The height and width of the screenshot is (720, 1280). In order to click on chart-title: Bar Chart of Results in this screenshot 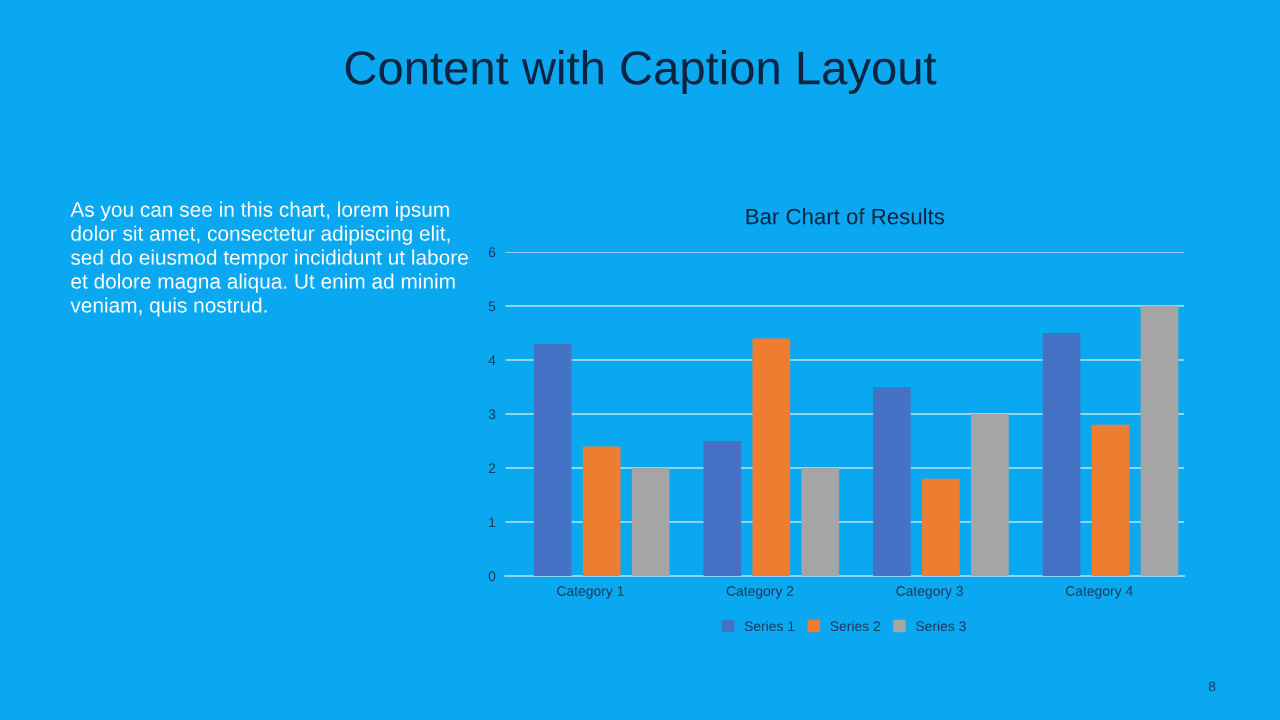, I will do `click(845, 216)`.